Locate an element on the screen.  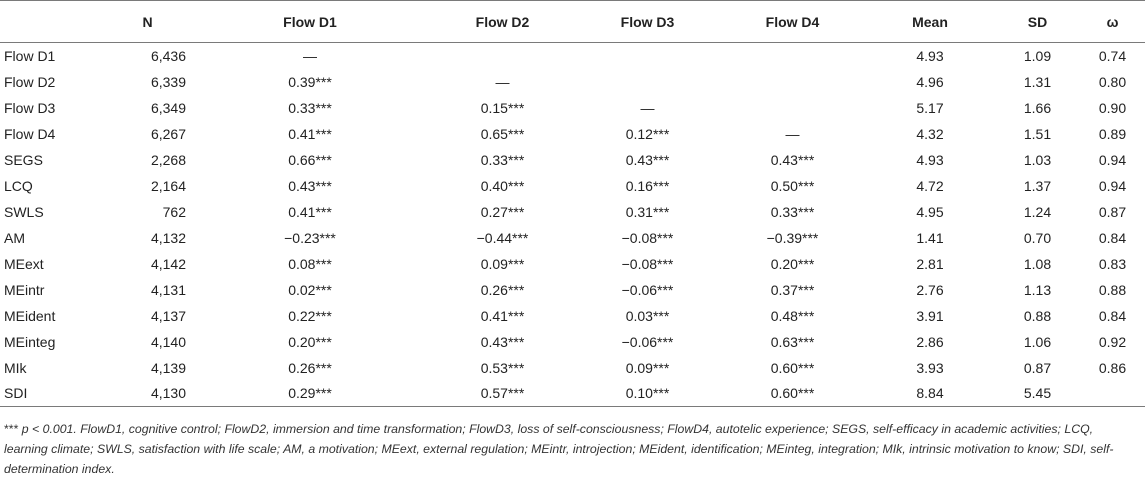
table-cell: 0.22*** is located at coordinates (310, 315).